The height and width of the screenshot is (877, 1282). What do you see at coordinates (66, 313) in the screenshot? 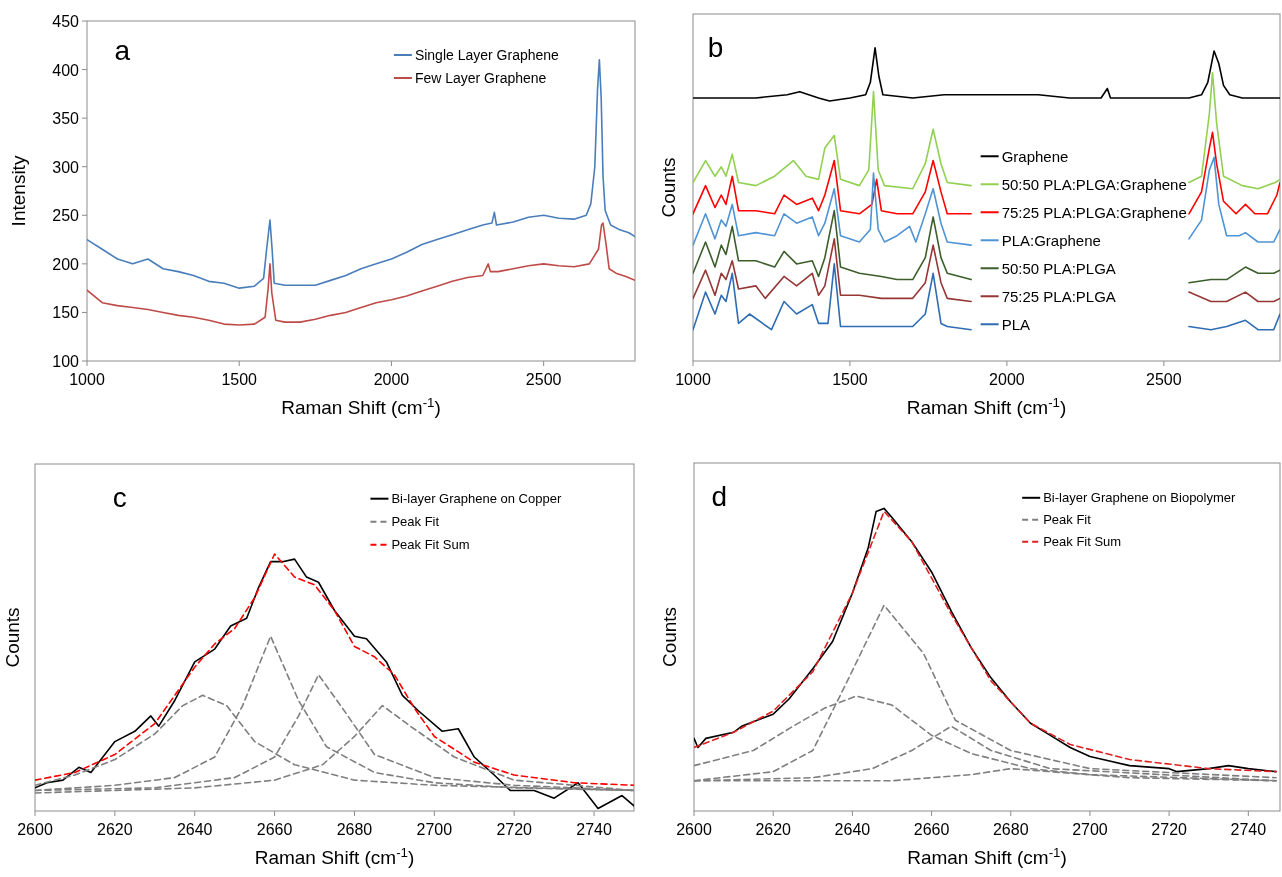
I see `y-tick-label: 150` at bounding box center [66, 313].